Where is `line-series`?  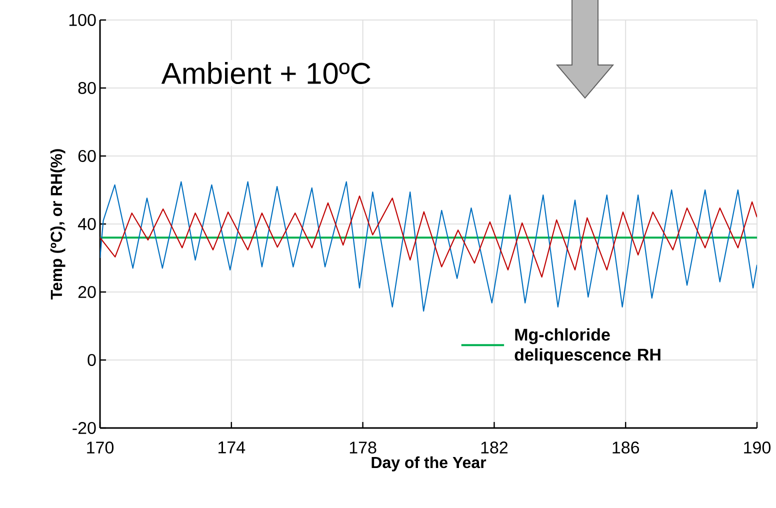
line-series is located at coordinates (428, 237).